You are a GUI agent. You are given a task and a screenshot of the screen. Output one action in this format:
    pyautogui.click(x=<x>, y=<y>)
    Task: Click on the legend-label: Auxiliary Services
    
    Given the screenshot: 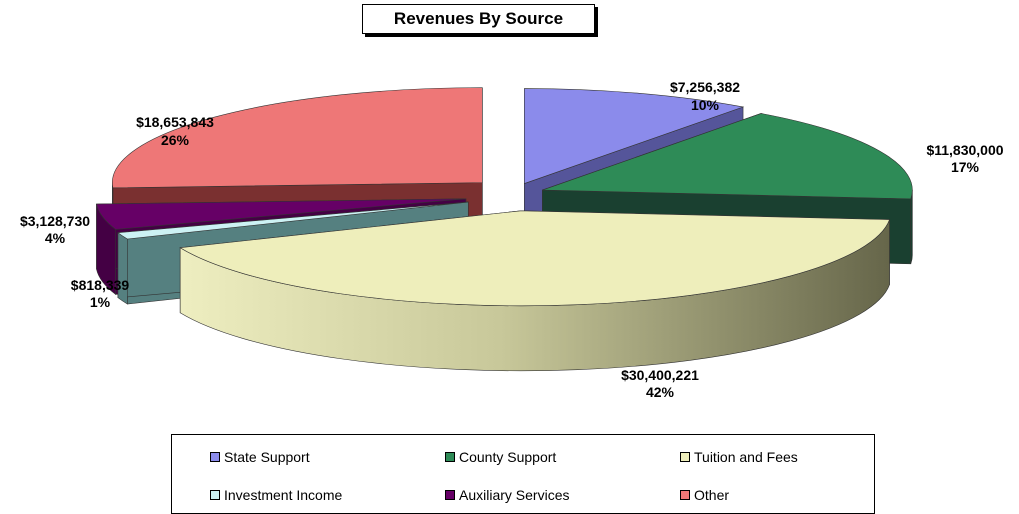 What is the action you would take?
    pyautogui.click(x=514, y=495)
    